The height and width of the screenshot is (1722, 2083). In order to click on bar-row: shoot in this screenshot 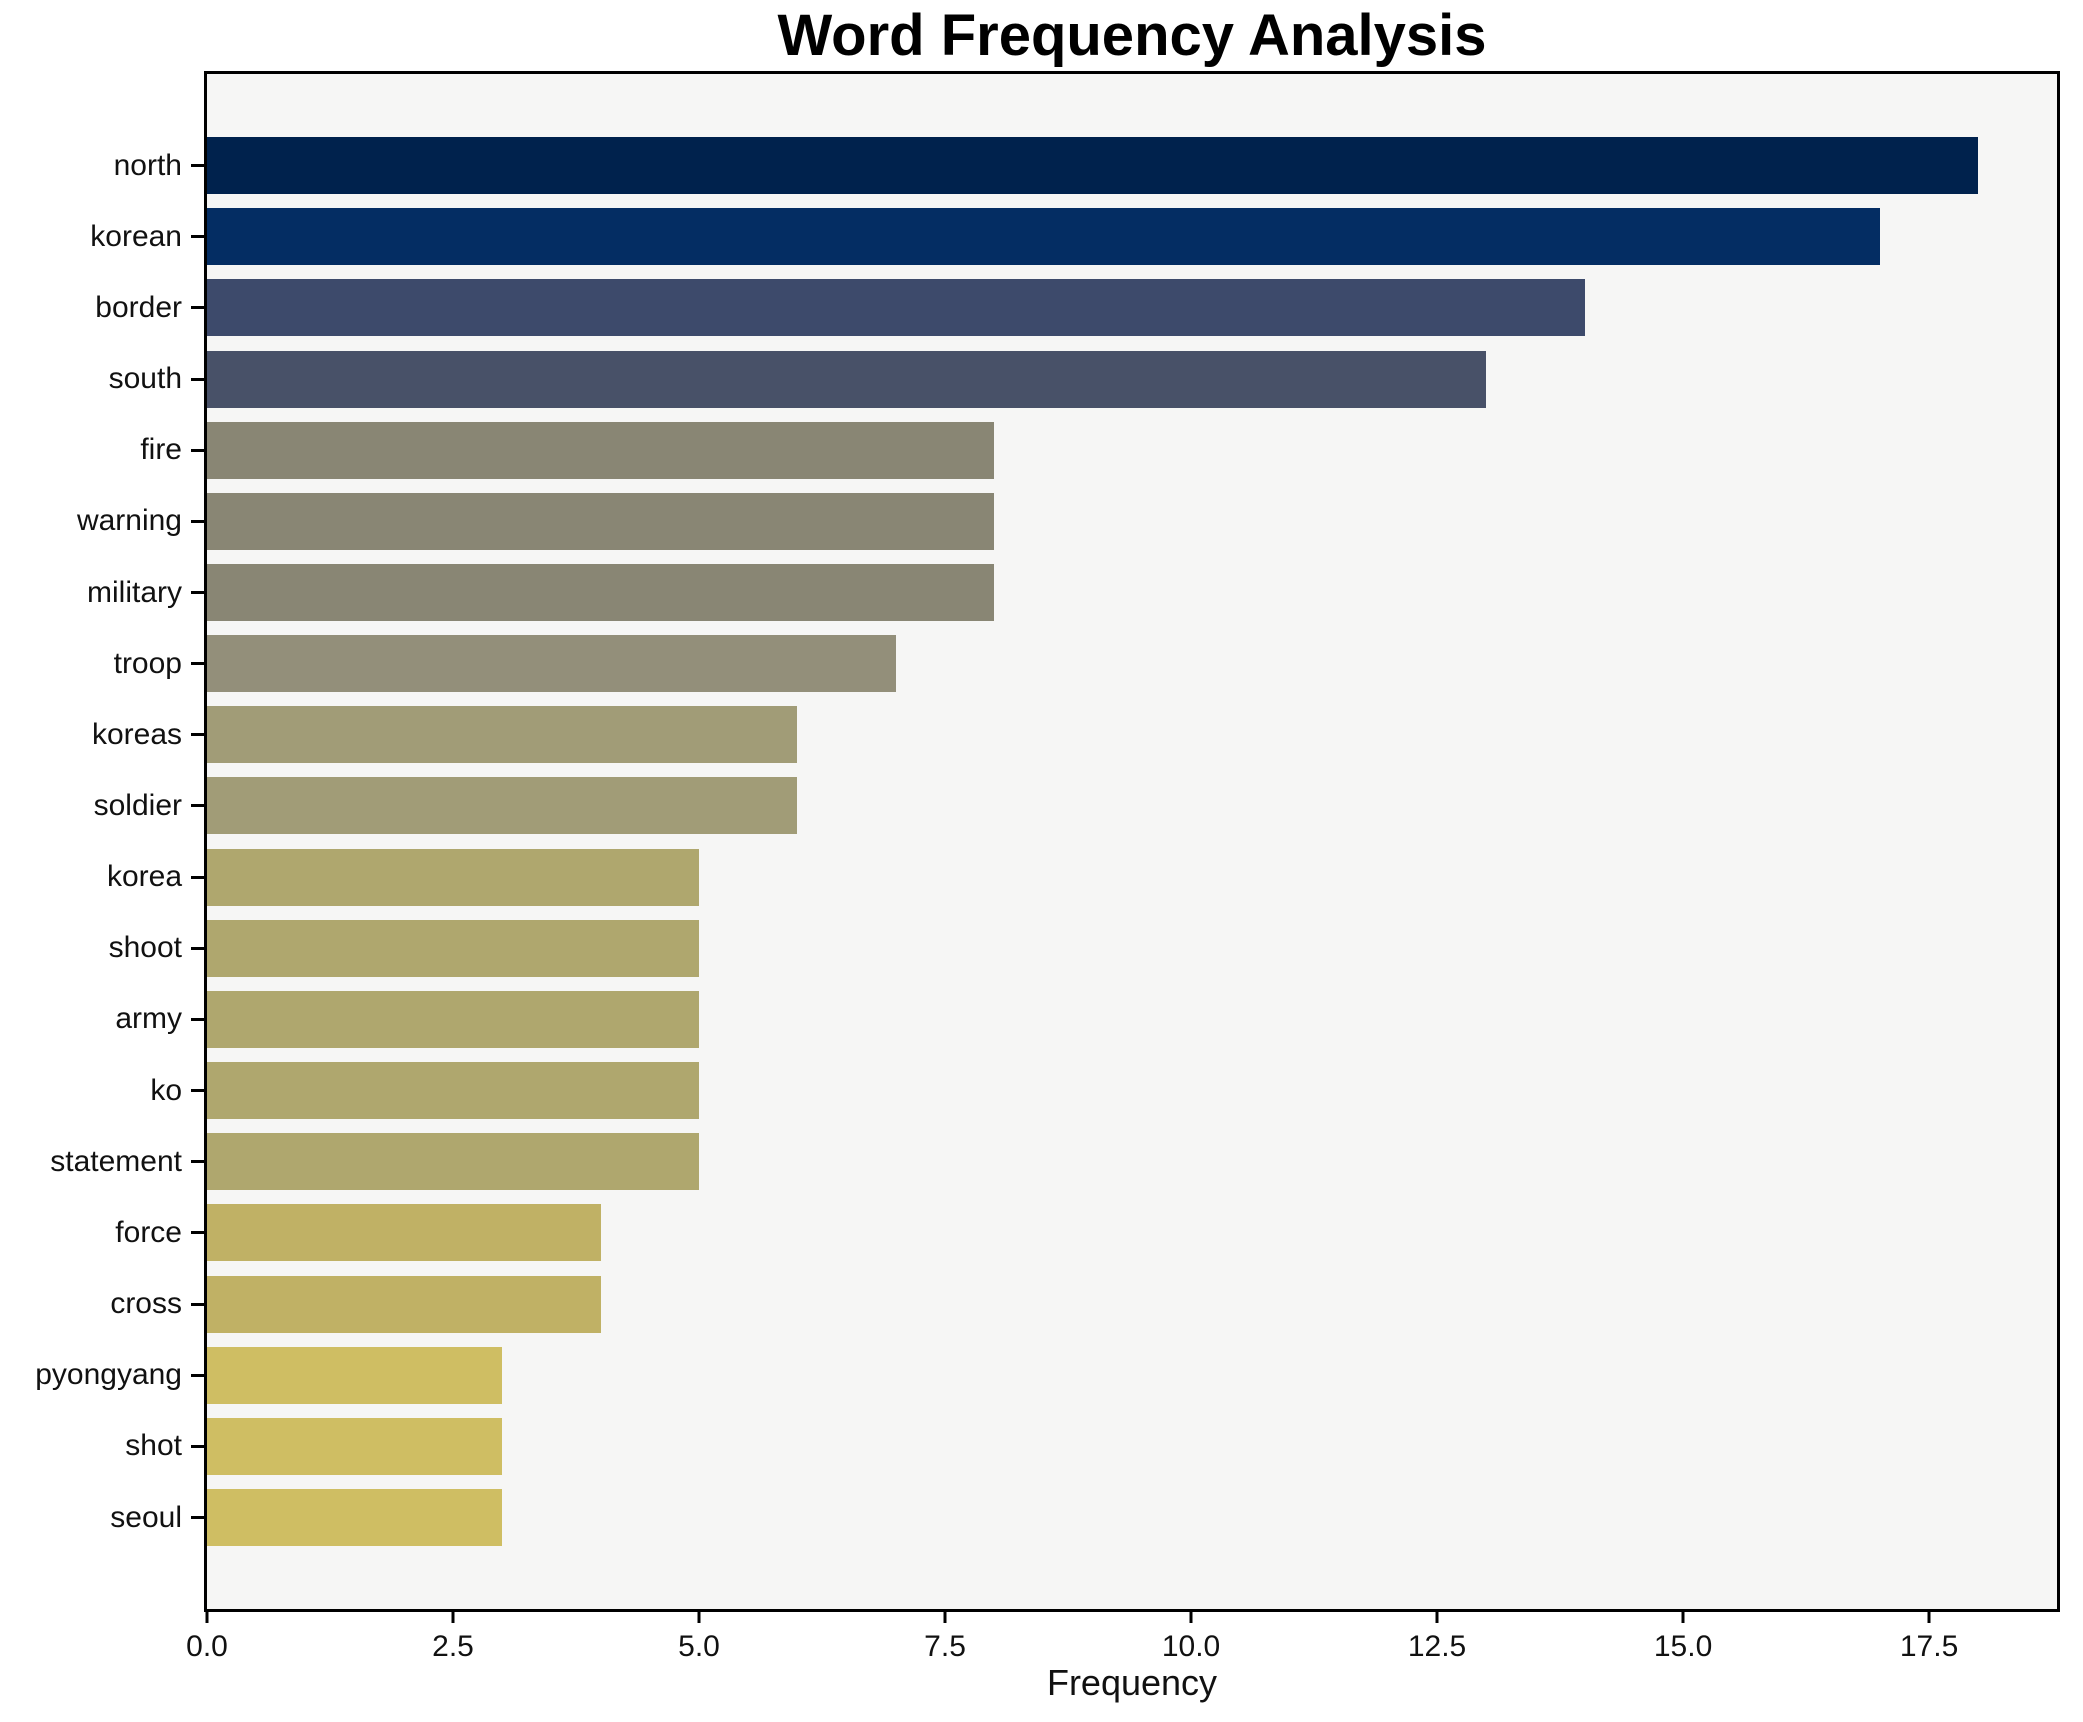, I will do `click(1083, 948)`.